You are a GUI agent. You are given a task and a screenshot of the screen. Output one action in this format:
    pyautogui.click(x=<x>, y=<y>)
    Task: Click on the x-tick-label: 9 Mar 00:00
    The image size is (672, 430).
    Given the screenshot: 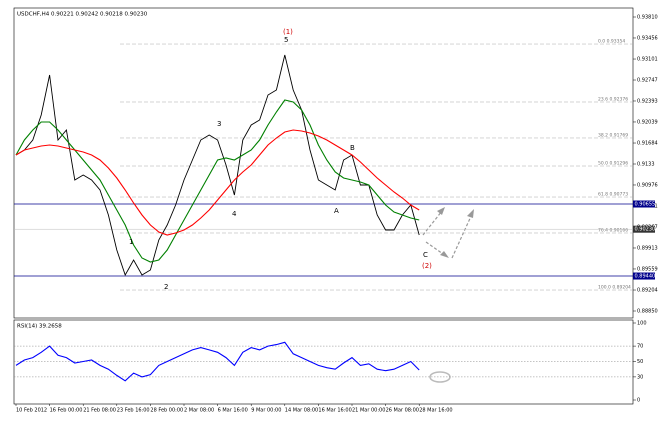 What is the action you would take?
    pyautogui.click(x=266, y=411)
    